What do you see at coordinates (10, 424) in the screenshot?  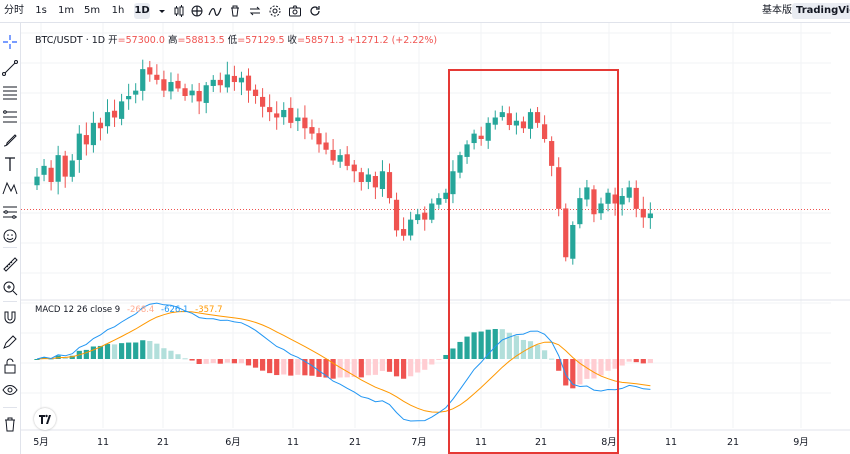 I see `sidebar-trash-icon` at bounding box center [10, 424].